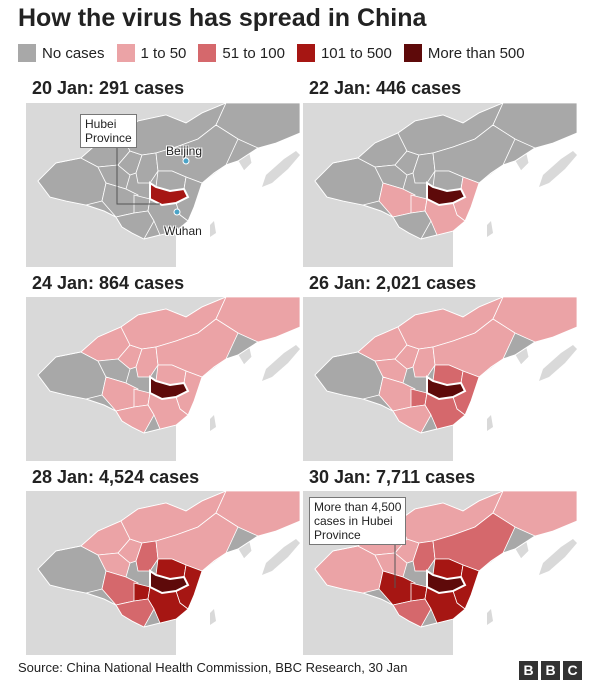 The image size is (602, 694). I want to click on legend-item-101-500: 101 to 500, so click(344, 53).